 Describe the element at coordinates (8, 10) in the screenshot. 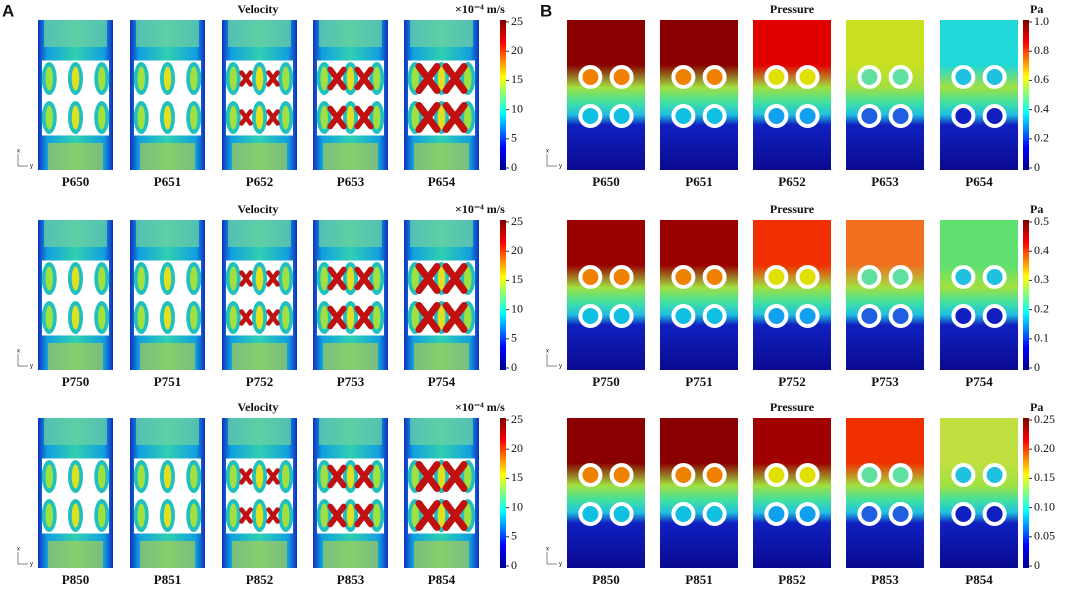

I see `panel-letter: A` at that location.